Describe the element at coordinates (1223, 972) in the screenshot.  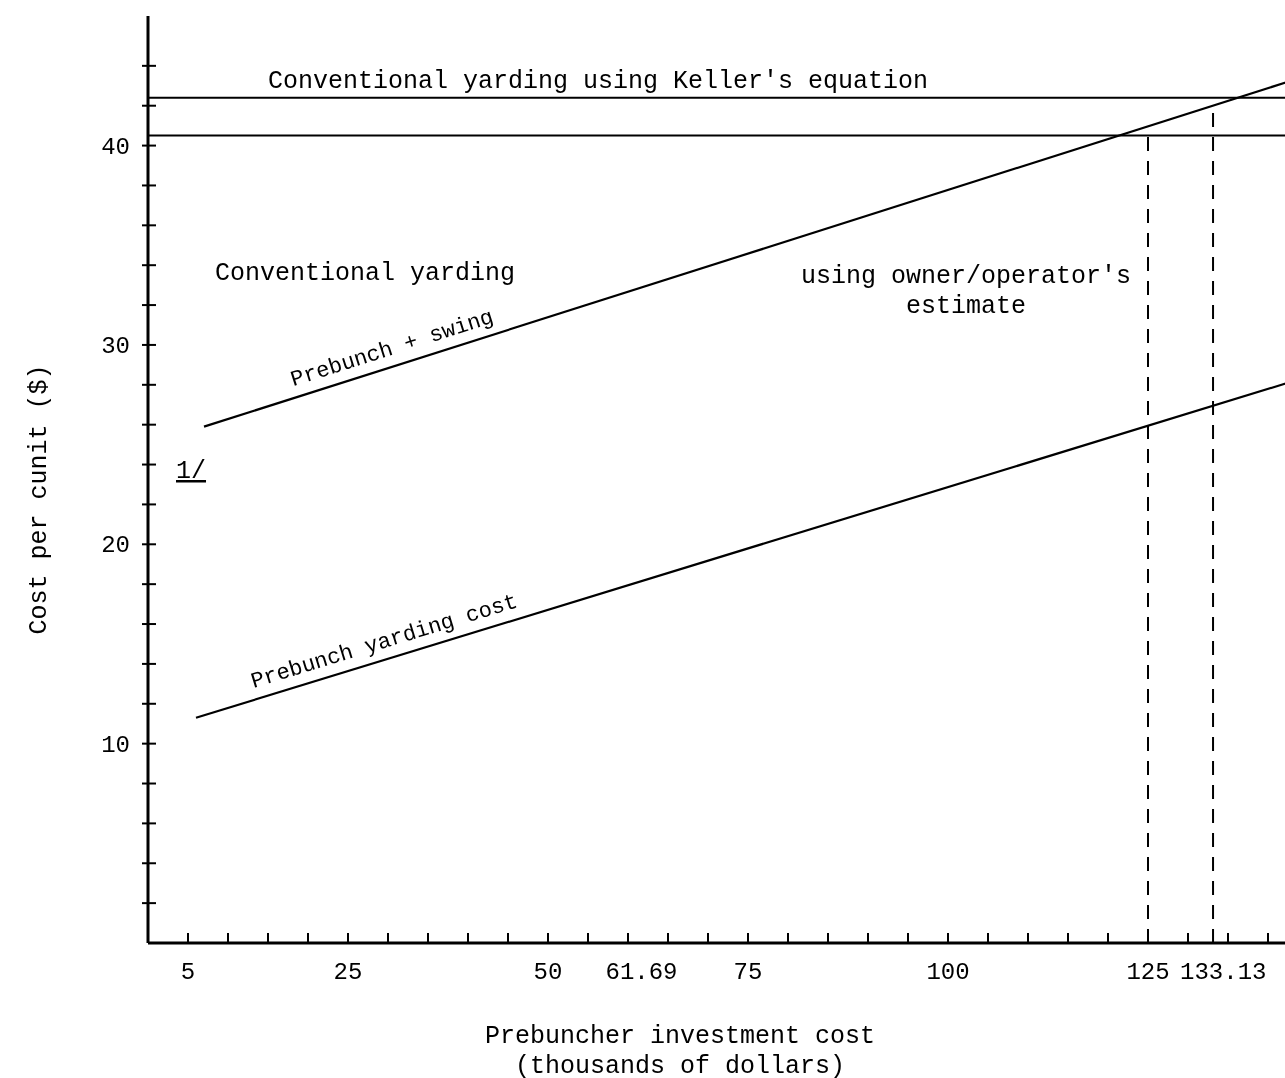
I see `x-tick-label: 133.13` at that location.